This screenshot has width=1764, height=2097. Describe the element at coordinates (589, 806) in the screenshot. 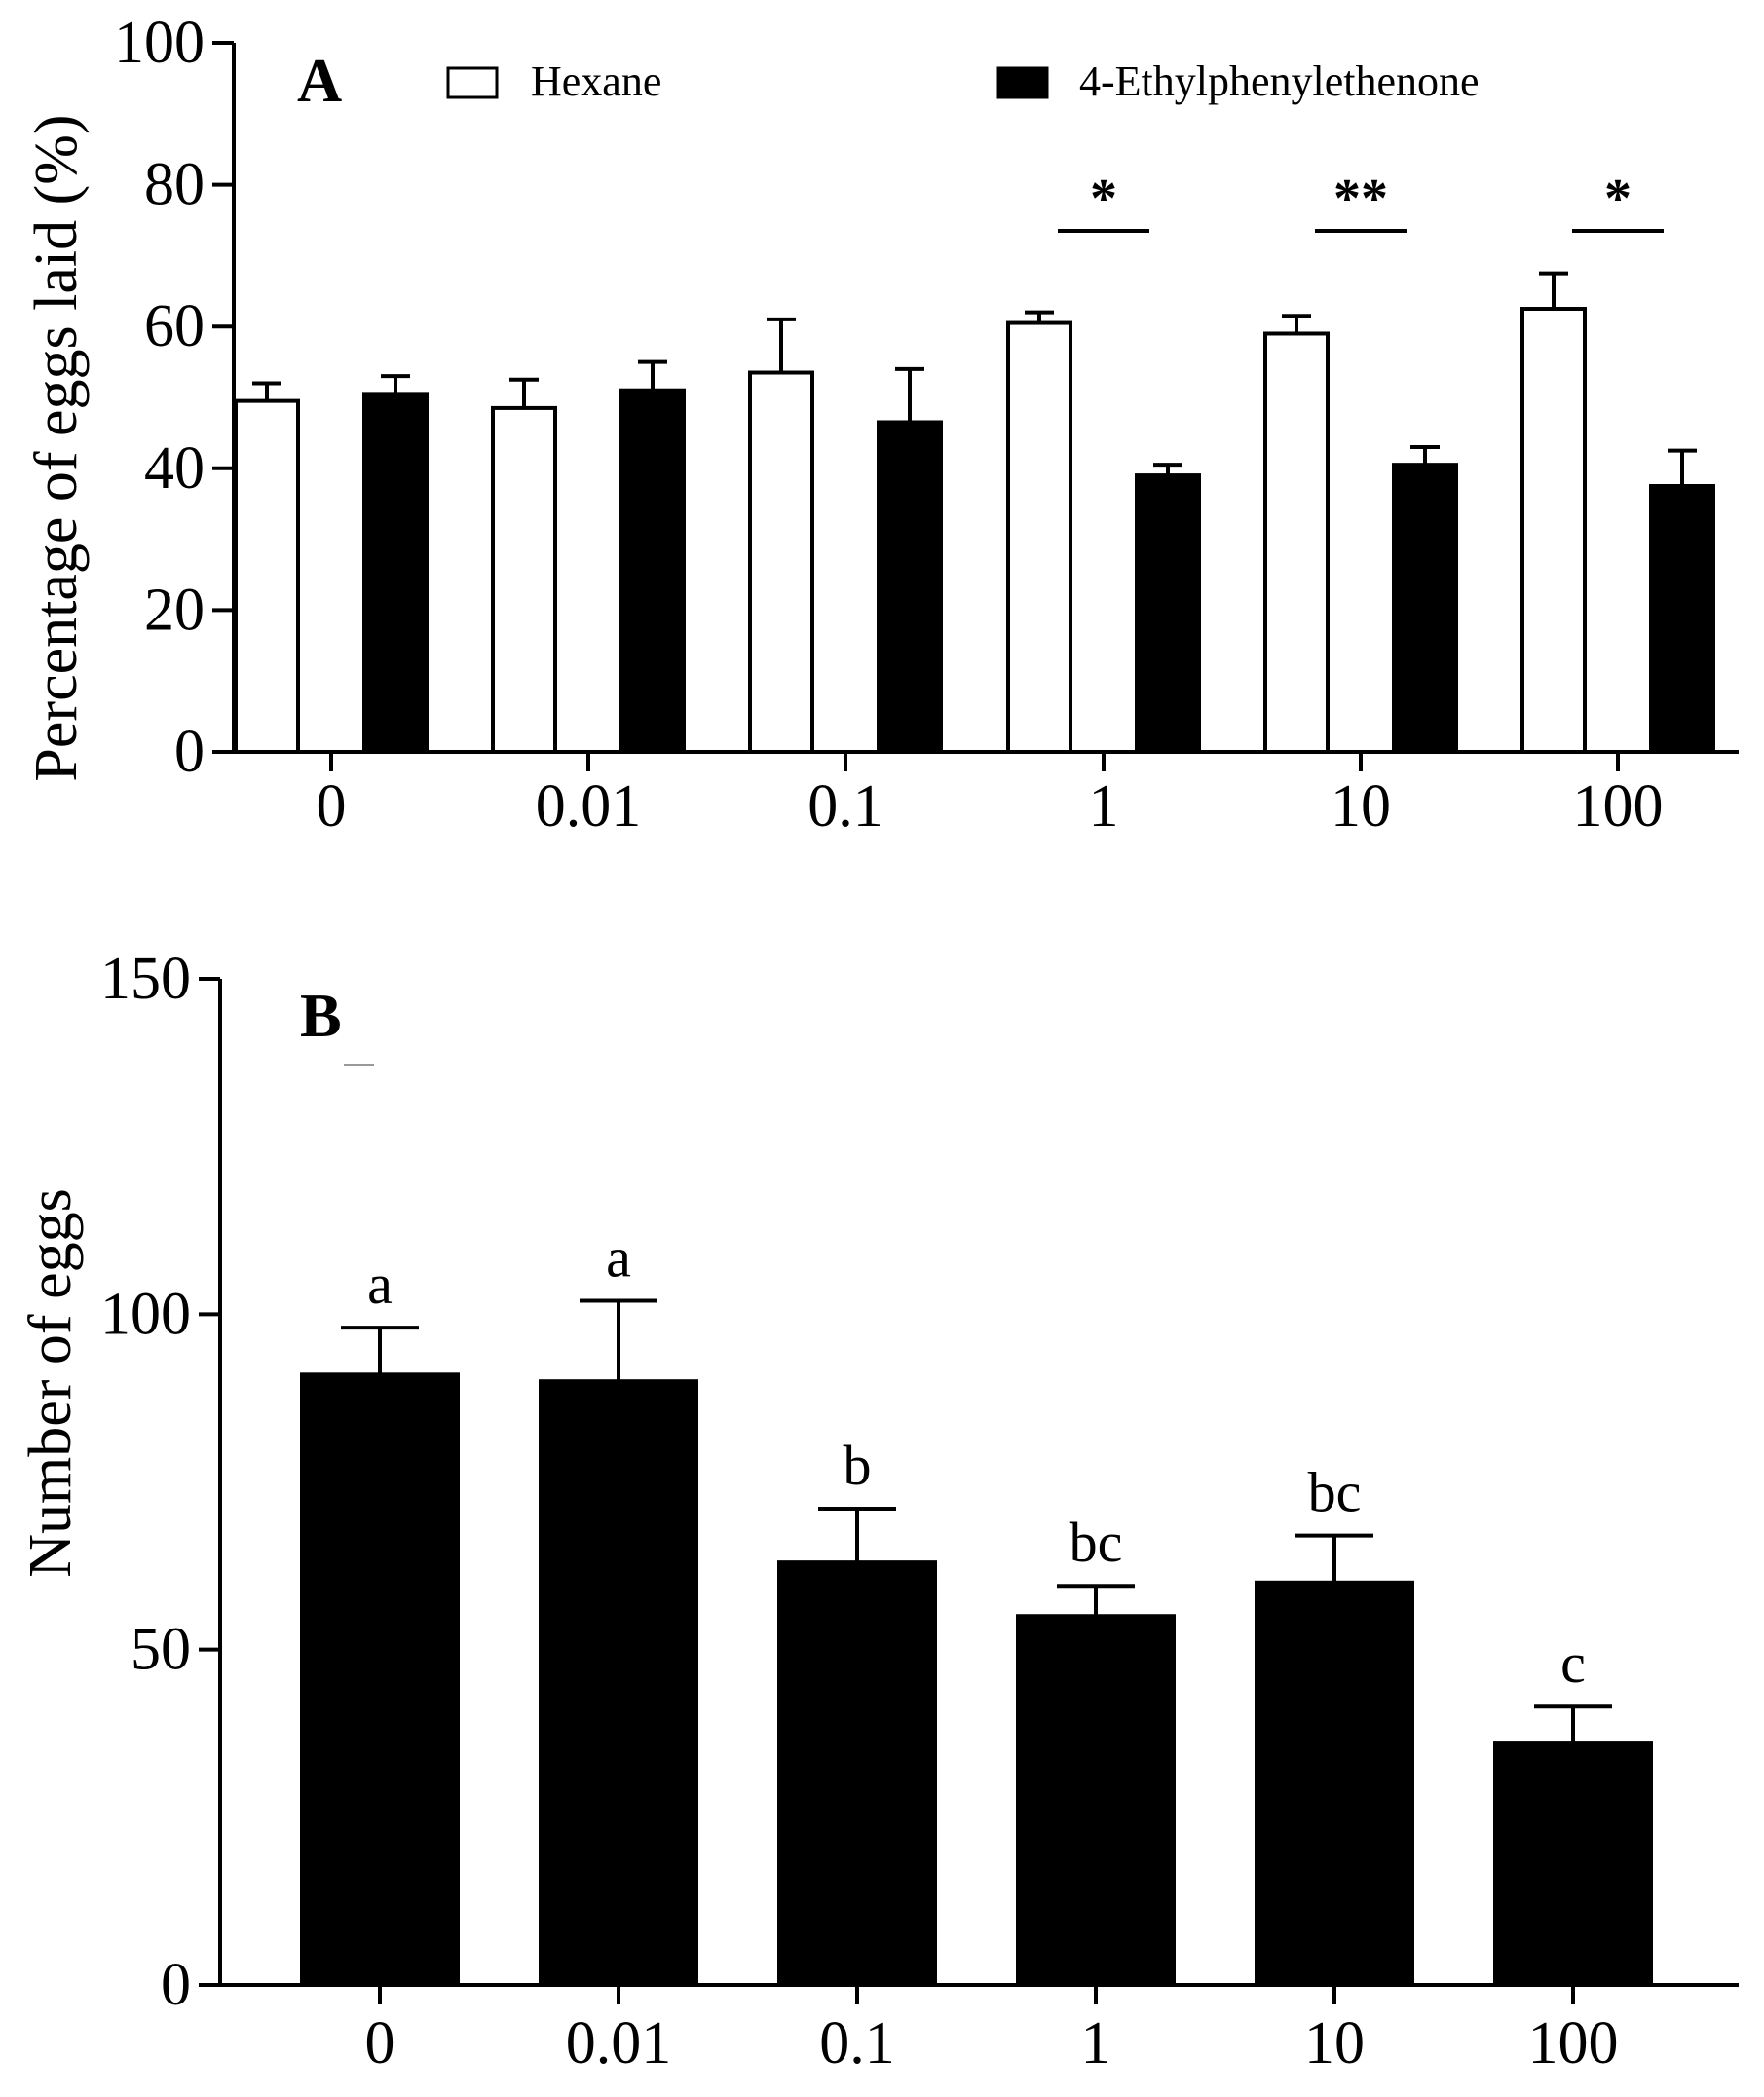

I see `x-tick-label-a: 0.01` at that location.